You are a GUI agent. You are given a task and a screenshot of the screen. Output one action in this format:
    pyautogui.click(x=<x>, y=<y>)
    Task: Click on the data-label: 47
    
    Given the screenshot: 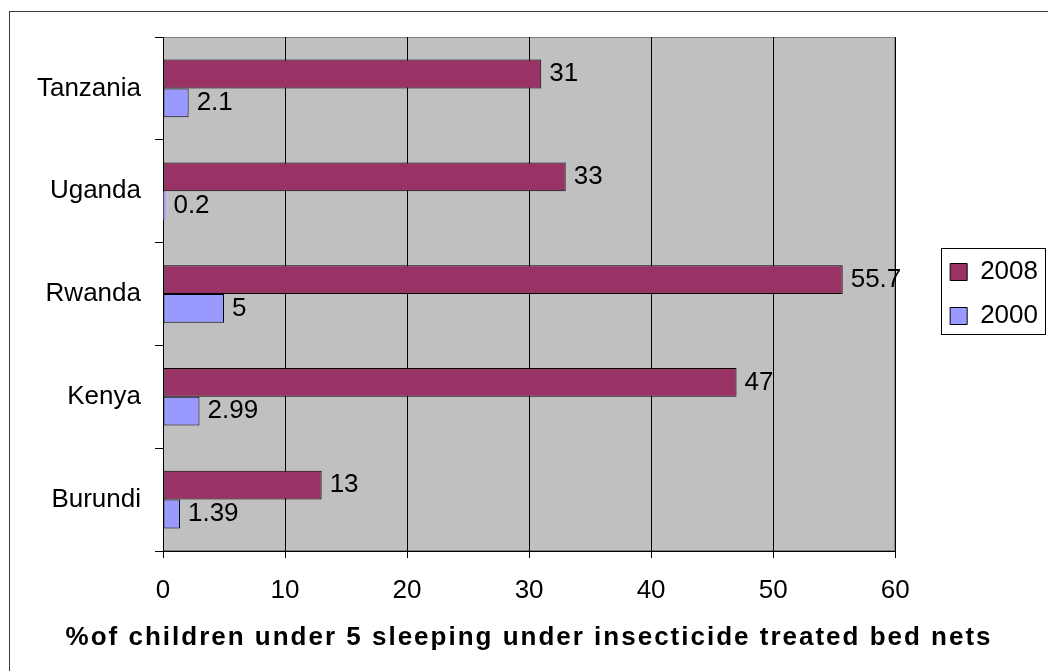 What is the action you would take?
    pyautogui.click(x=759, y=380)
    